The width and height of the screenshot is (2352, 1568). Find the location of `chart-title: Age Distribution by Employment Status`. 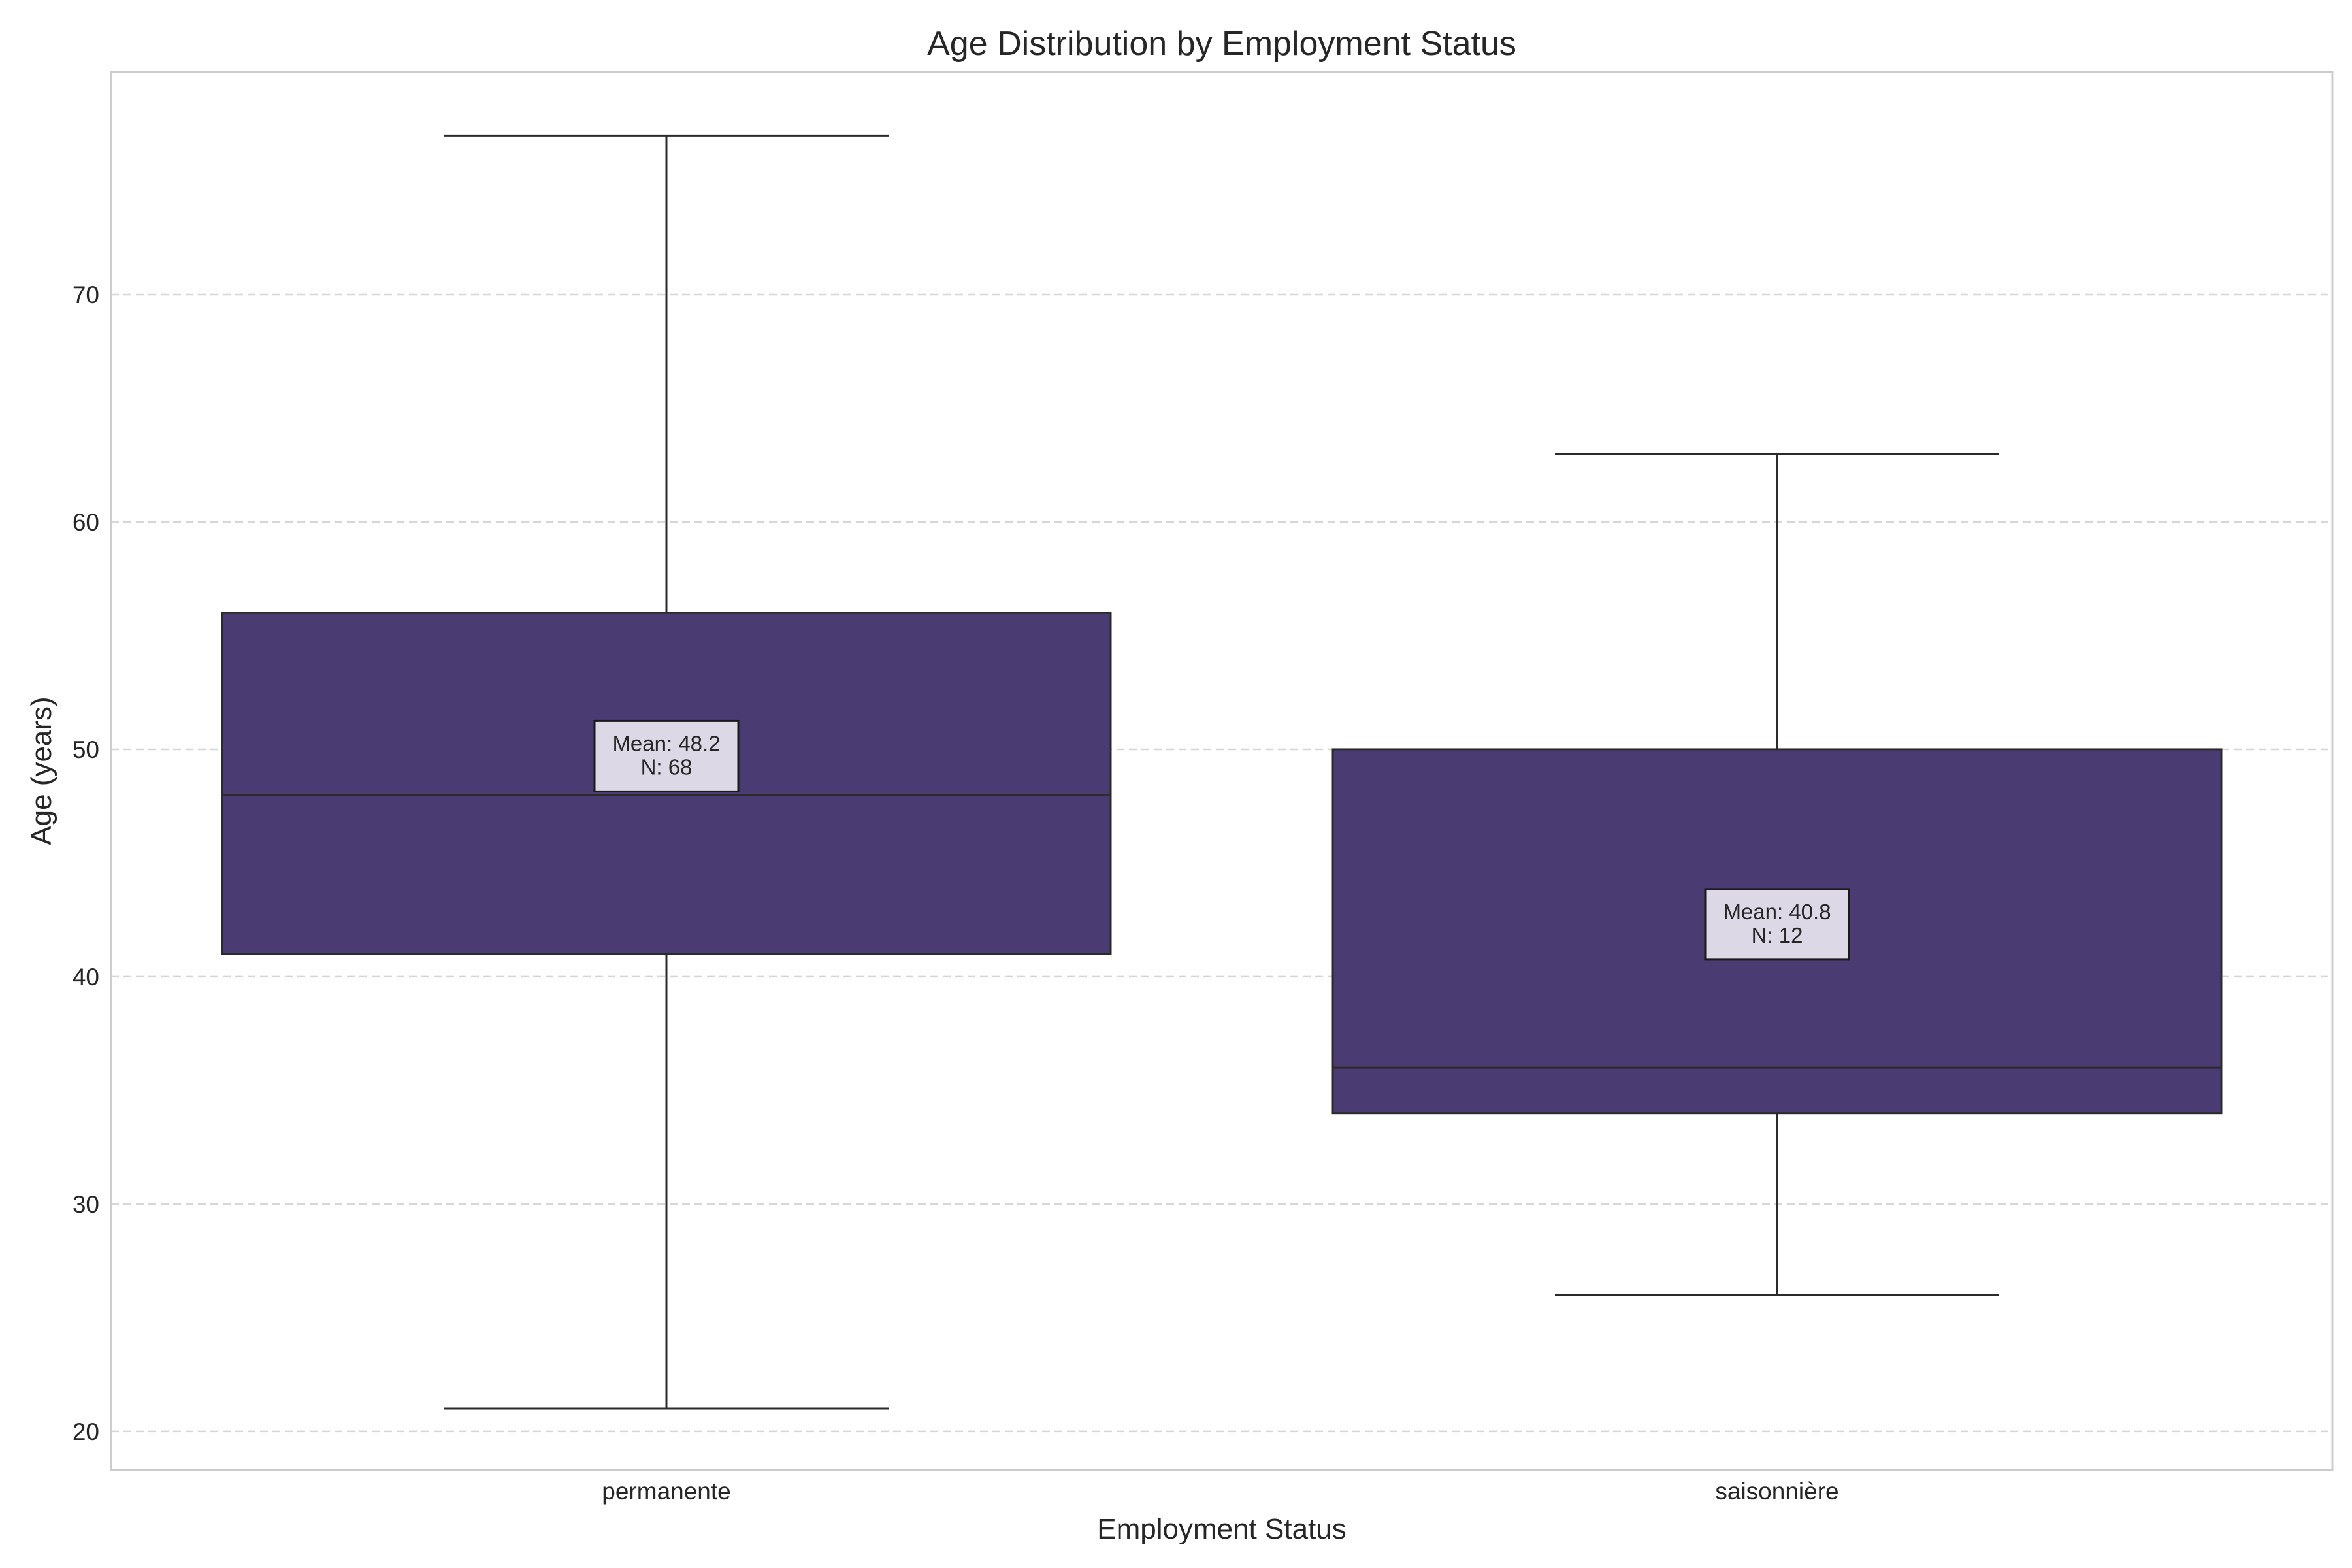

chart-title: Age Distribution by Employment Status is located at coordinates (1221, 44).